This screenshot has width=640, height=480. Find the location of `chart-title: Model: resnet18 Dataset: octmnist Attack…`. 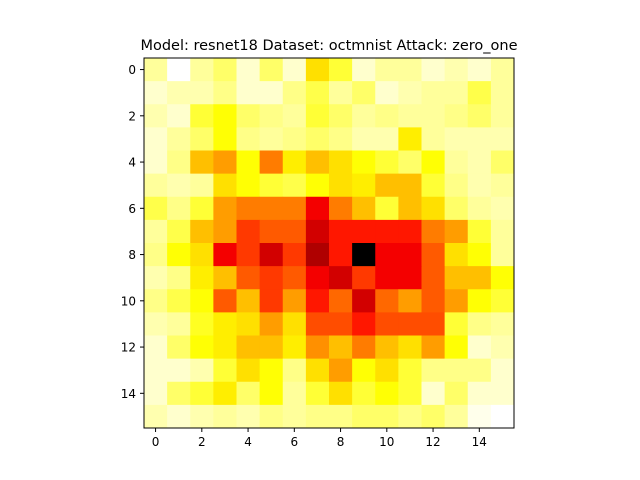

chart-title: Model: resnet18 Dataset: octmnist Attack… is located at coordinates (328, 46).